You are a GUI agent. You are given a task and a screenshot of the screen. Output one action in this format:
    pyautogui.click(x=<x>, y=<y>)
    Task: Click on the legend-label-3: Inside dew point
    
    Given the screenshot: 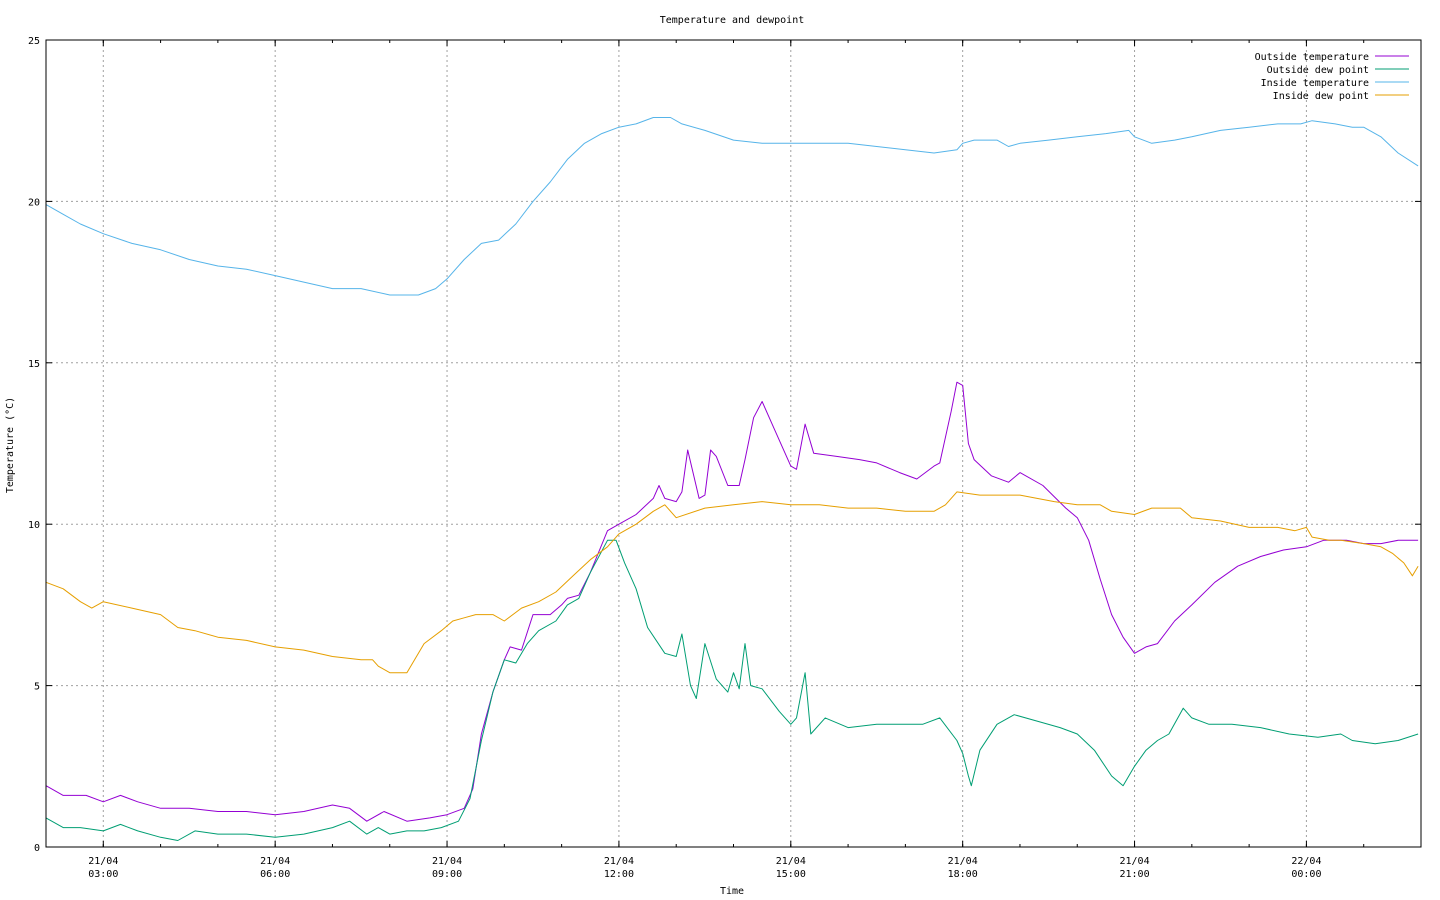 What is the action you would take?
    pyautogui.click(x=1321, y=96)
    